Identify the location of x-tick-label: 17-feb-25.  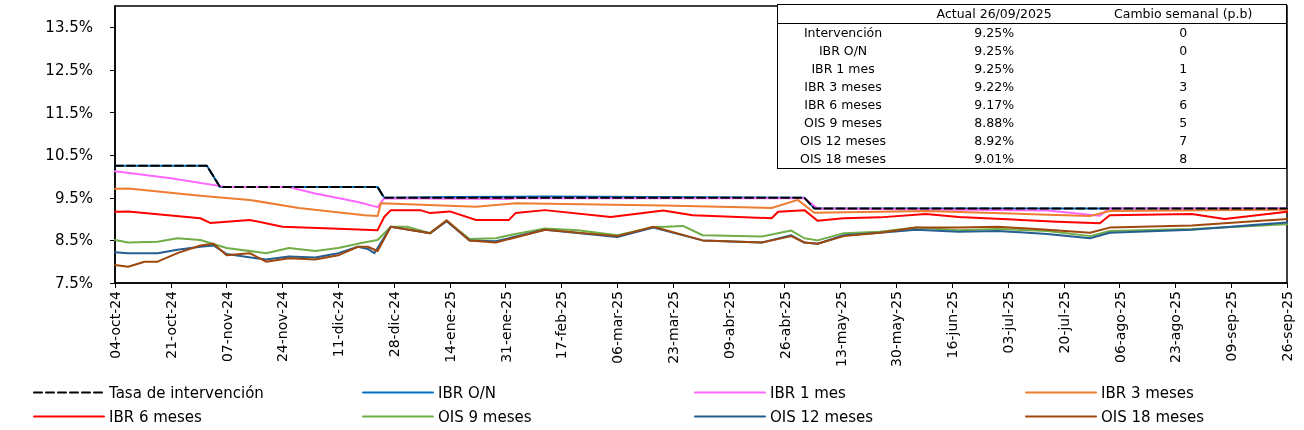
(561, 325).